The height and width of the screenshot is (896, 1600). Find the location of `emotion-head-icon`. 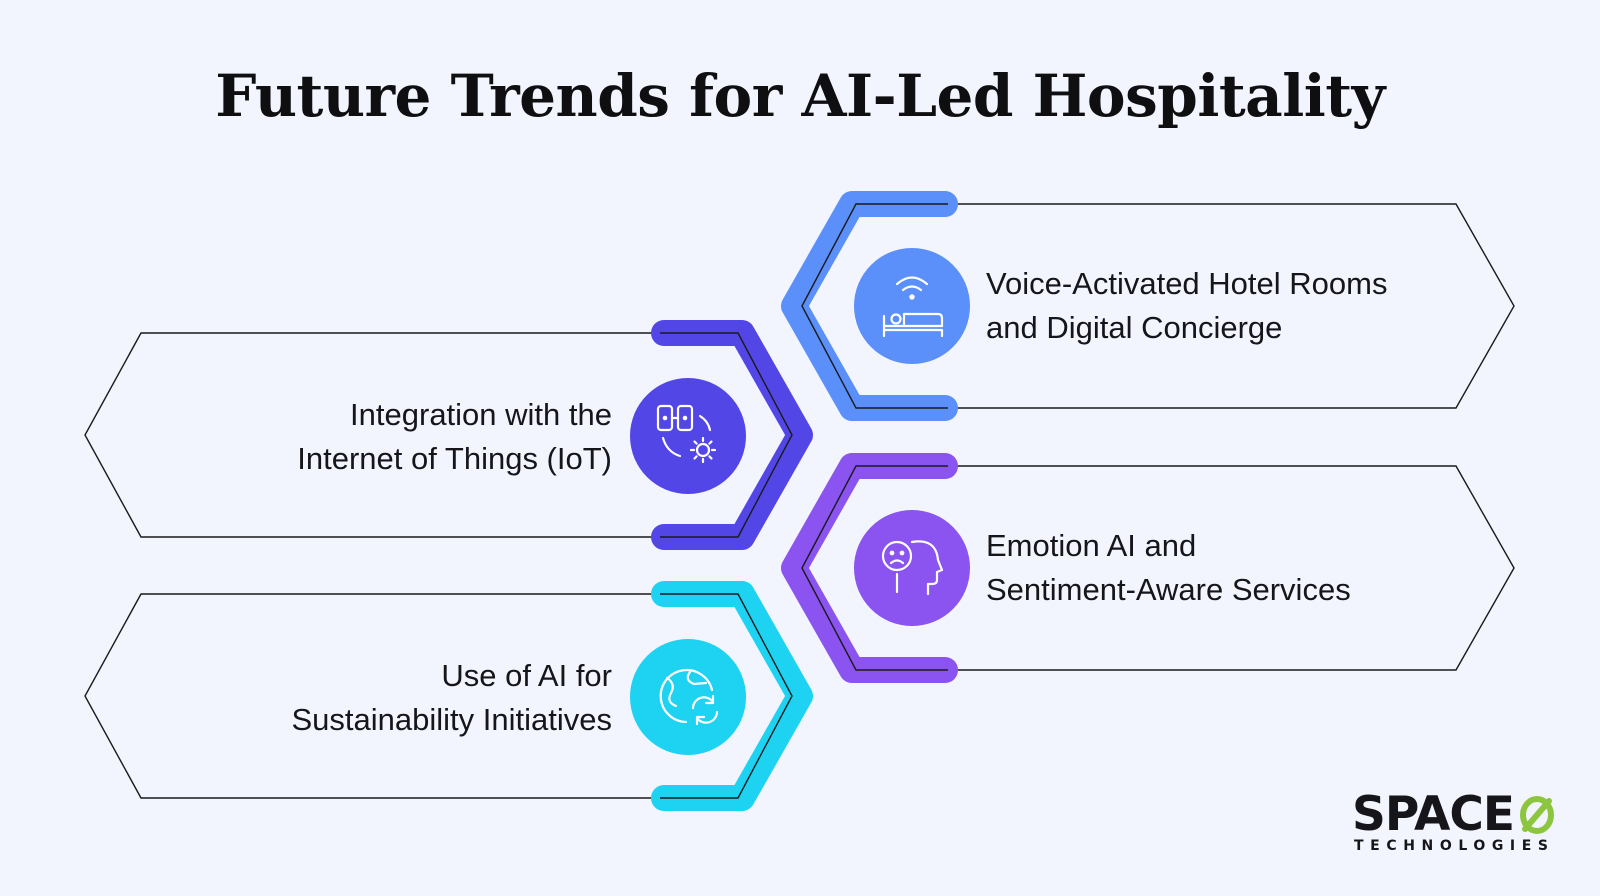

emotion-head-icon is located at coordinates (912, 568).